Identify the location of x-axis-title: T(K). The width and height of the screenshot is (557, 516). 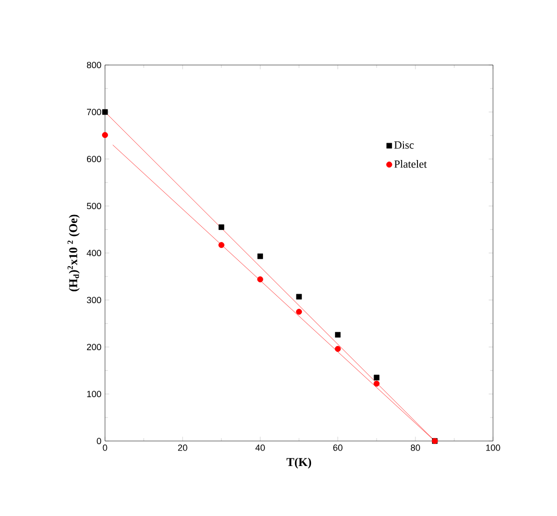
(299, 463).